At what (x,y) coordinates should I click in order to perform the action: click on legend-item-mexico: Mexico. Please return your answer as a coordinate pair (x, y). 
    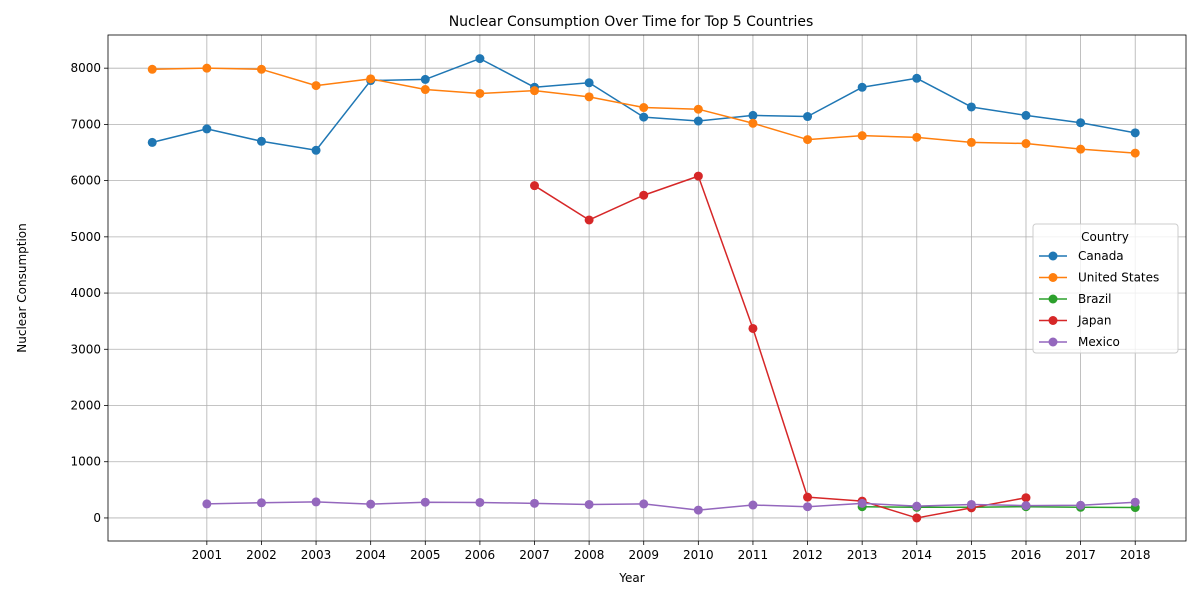
    Looking at the image, I should click on (1079, 342).